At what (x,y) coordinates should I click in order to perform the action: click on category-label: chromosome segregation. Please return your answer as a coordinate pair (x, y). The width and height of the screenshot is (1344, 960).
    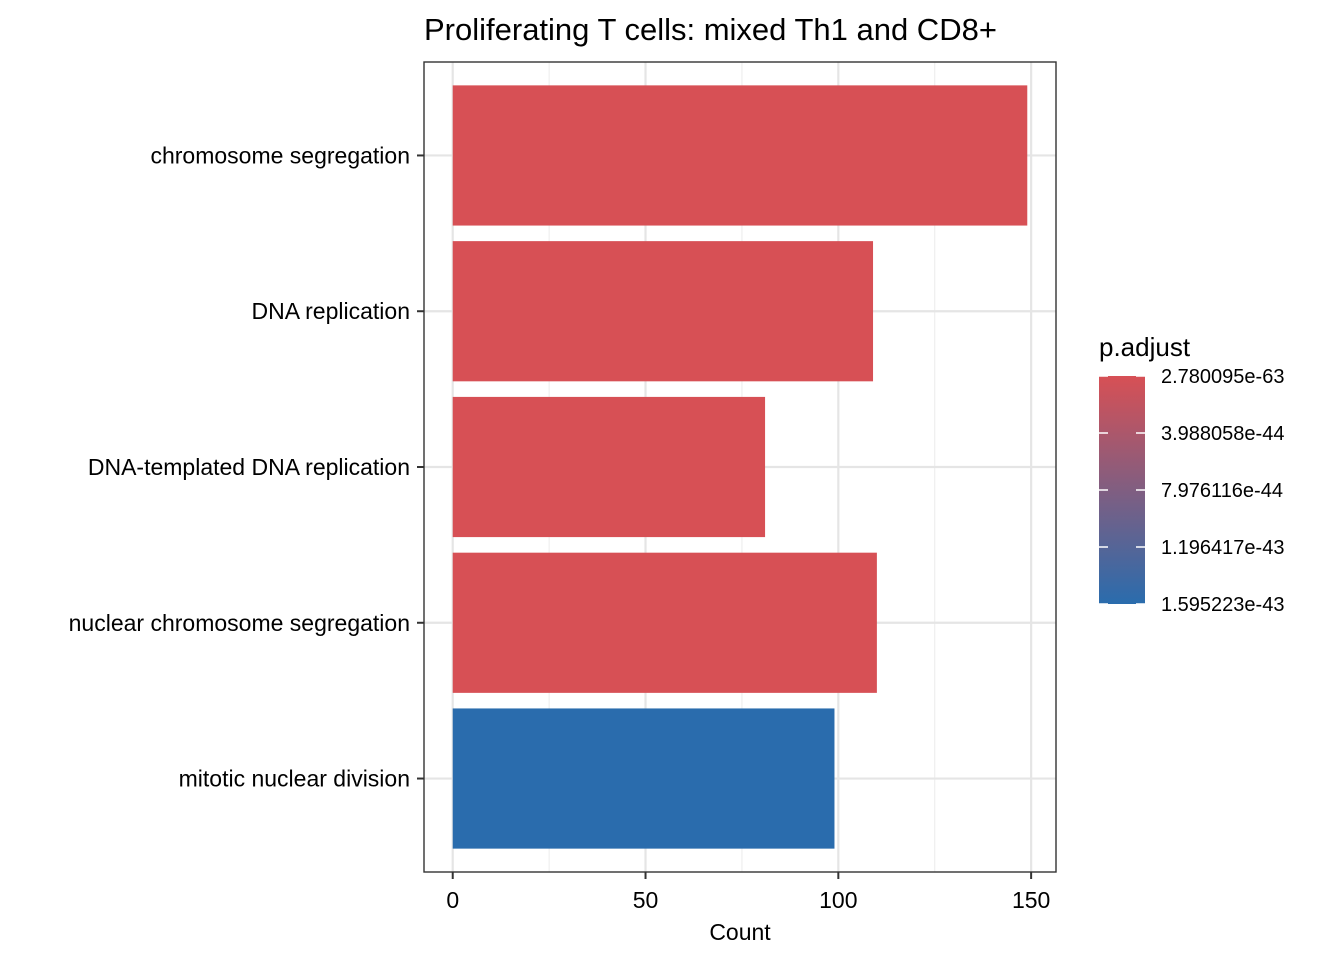
    Looking at the image, I should click on (280, 155).